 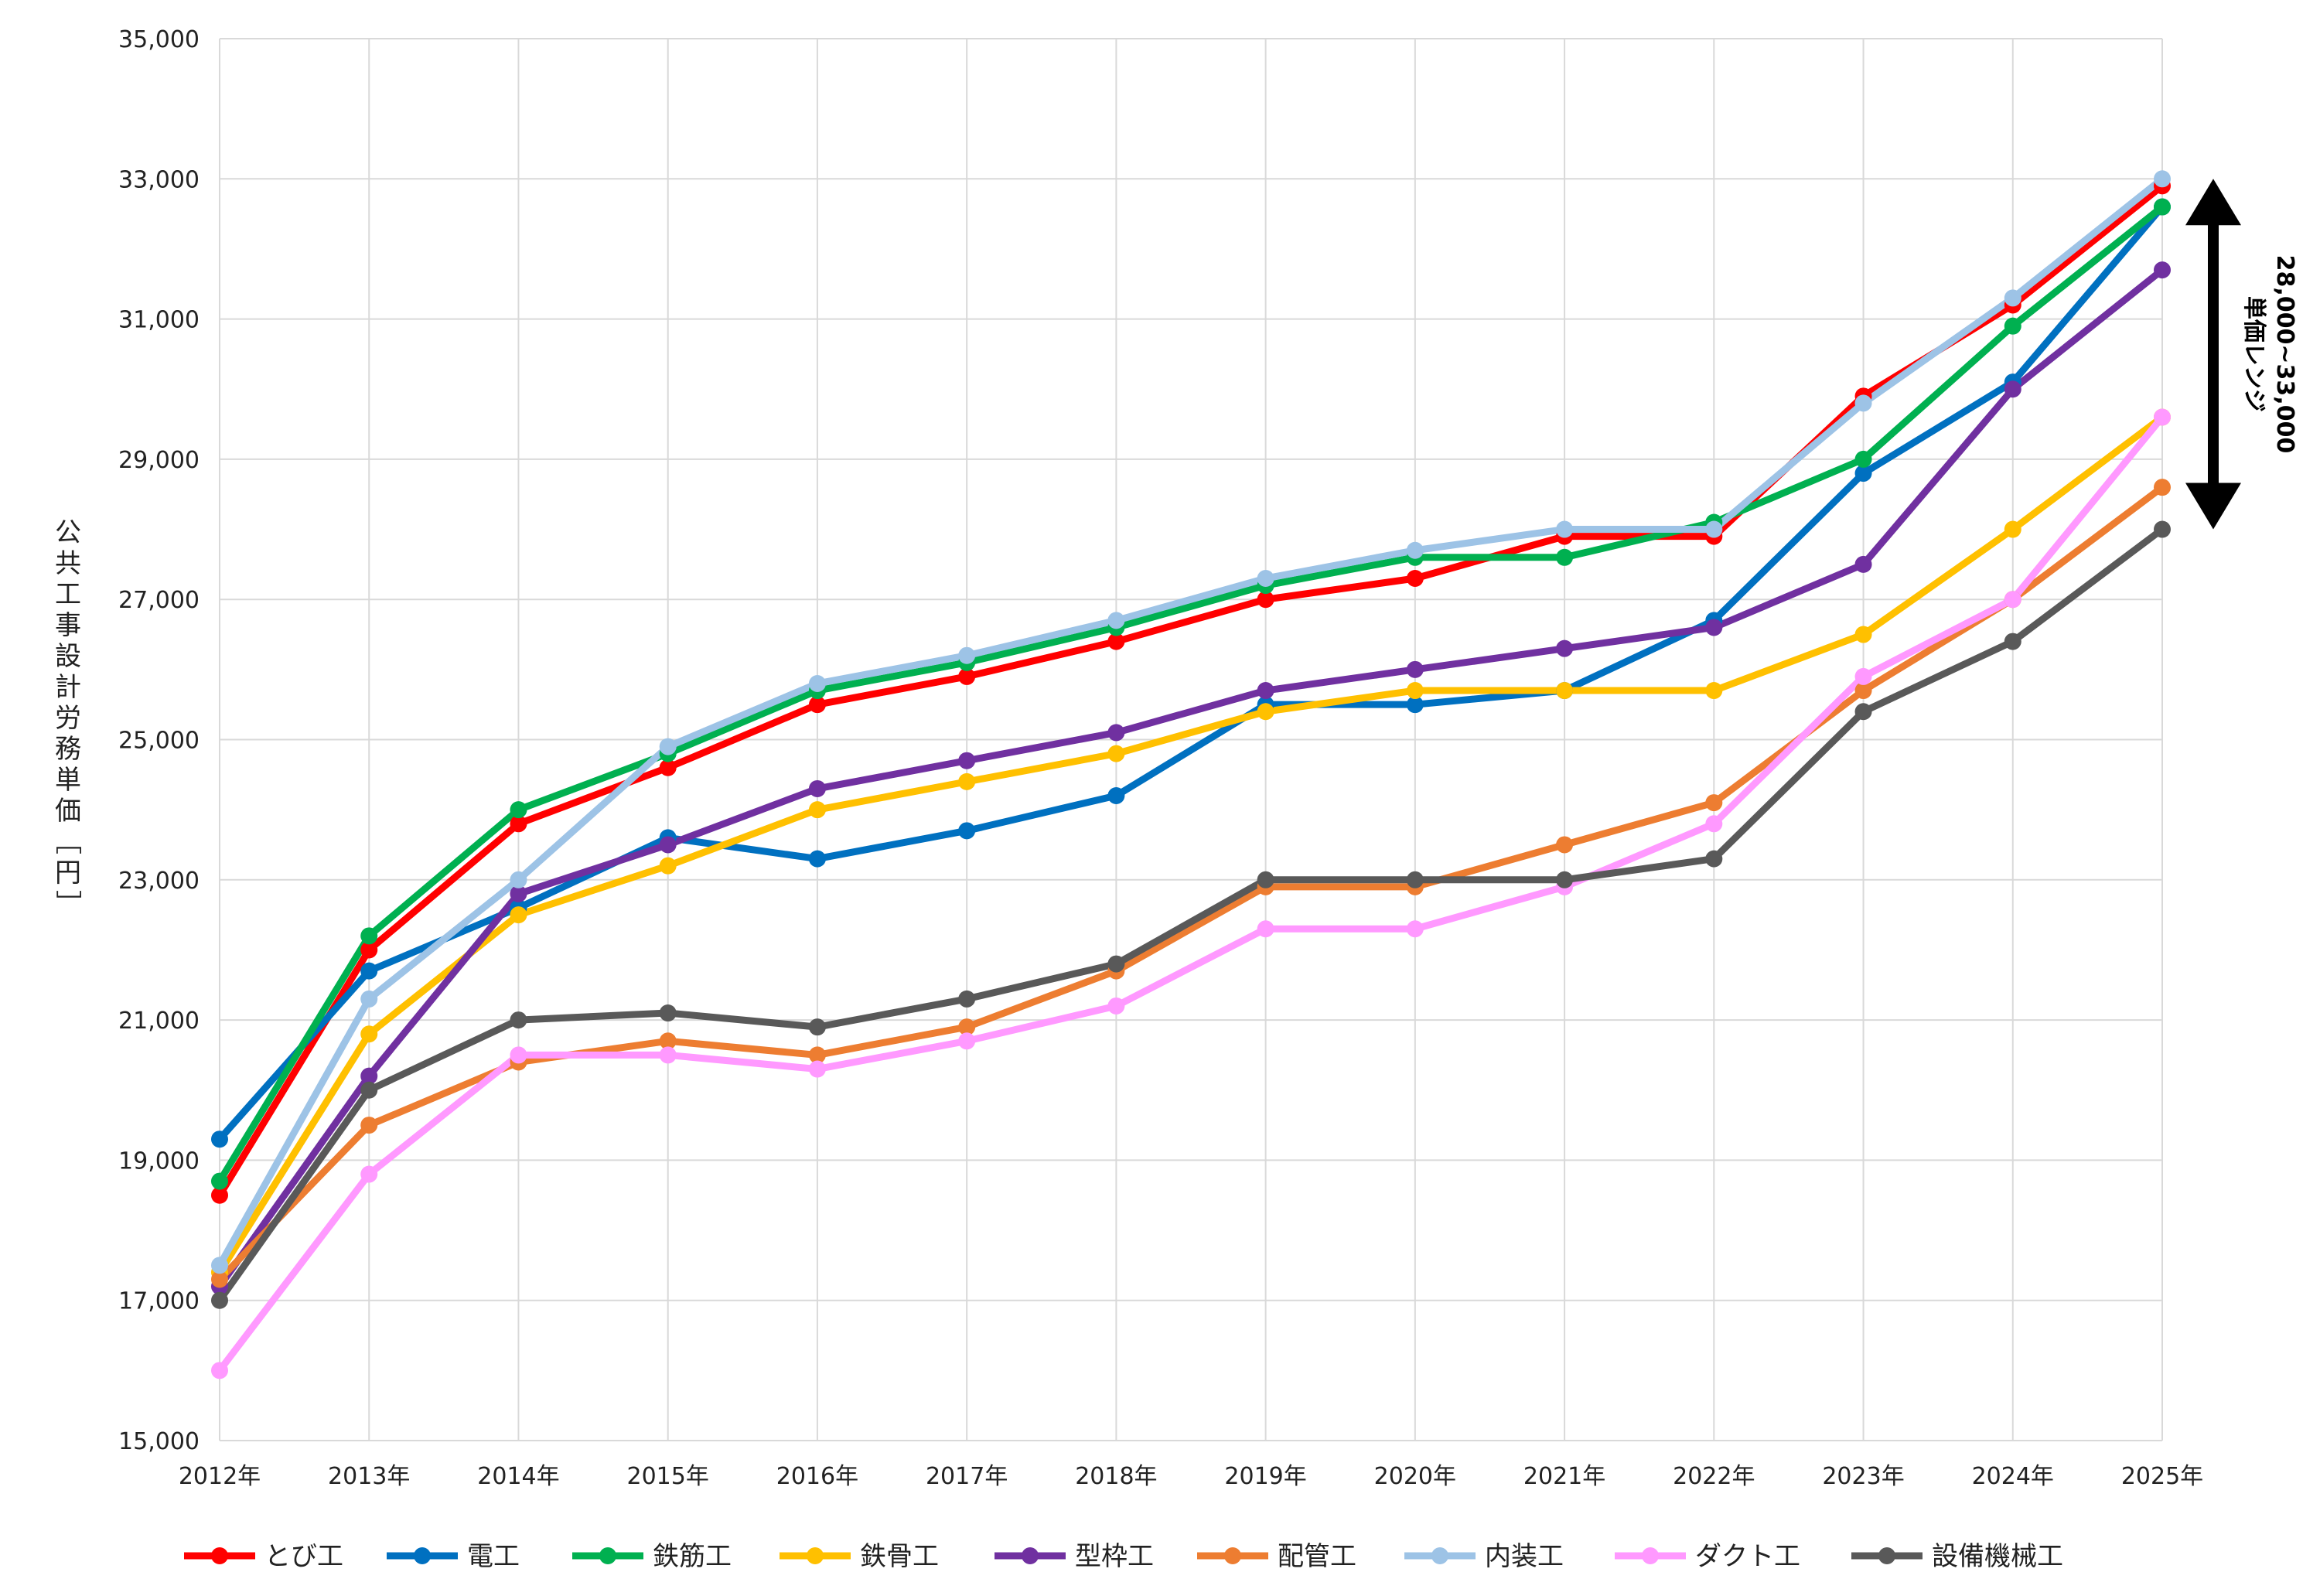 What do you see at coordinates (67, 841) in the screenshot?
I see `y-axis-title-char: ［` at bounding box center [67, 841].